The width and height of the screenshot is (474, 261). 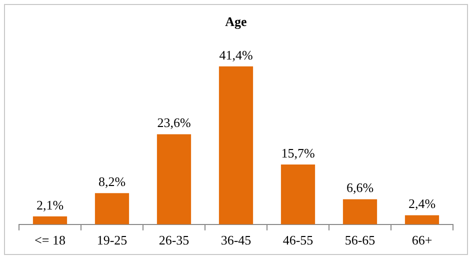 I want to click on data-label: 2,1%, so click(x=50, y=204).